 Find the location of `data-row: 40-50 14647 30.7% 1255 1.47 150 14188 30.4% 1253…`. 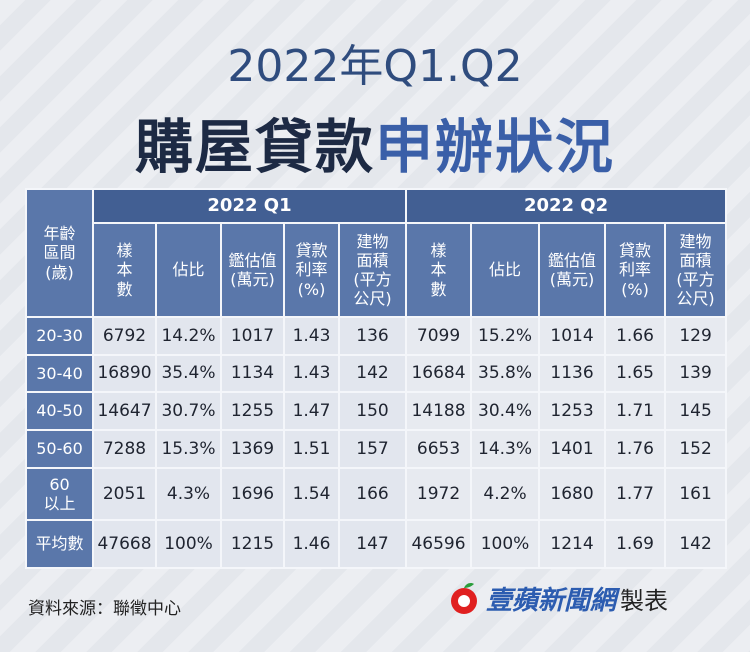

data-row: 40-50 14647 30.7% 1255 1.47 150 14188 30.4% 1253… is located at coordinates (376, 411).